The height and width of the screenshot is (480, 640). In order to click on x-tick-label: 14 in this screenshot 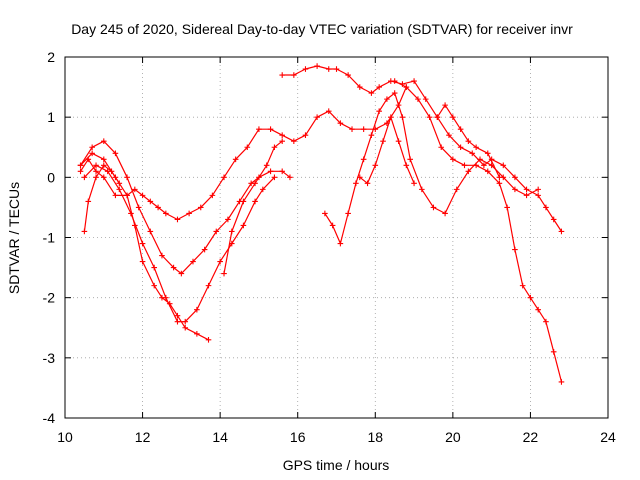, I will do `click(220, 437)`.